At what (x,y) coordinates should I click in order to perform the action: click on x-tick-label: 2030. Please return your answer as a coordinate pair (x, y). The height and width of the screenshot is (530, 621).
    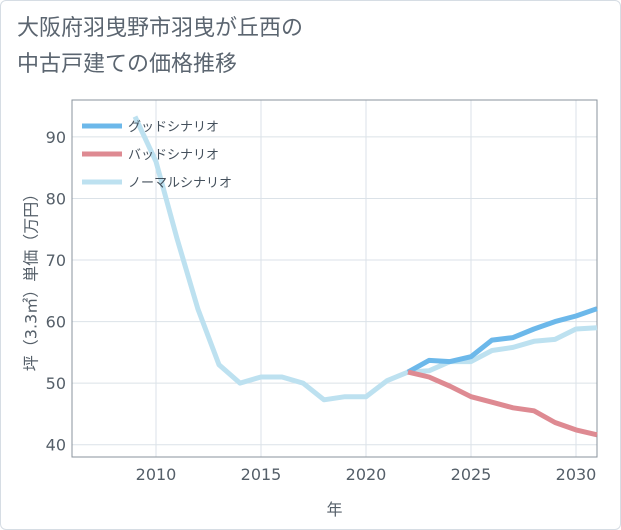
    Looking at the image, I should click on (576, 474).